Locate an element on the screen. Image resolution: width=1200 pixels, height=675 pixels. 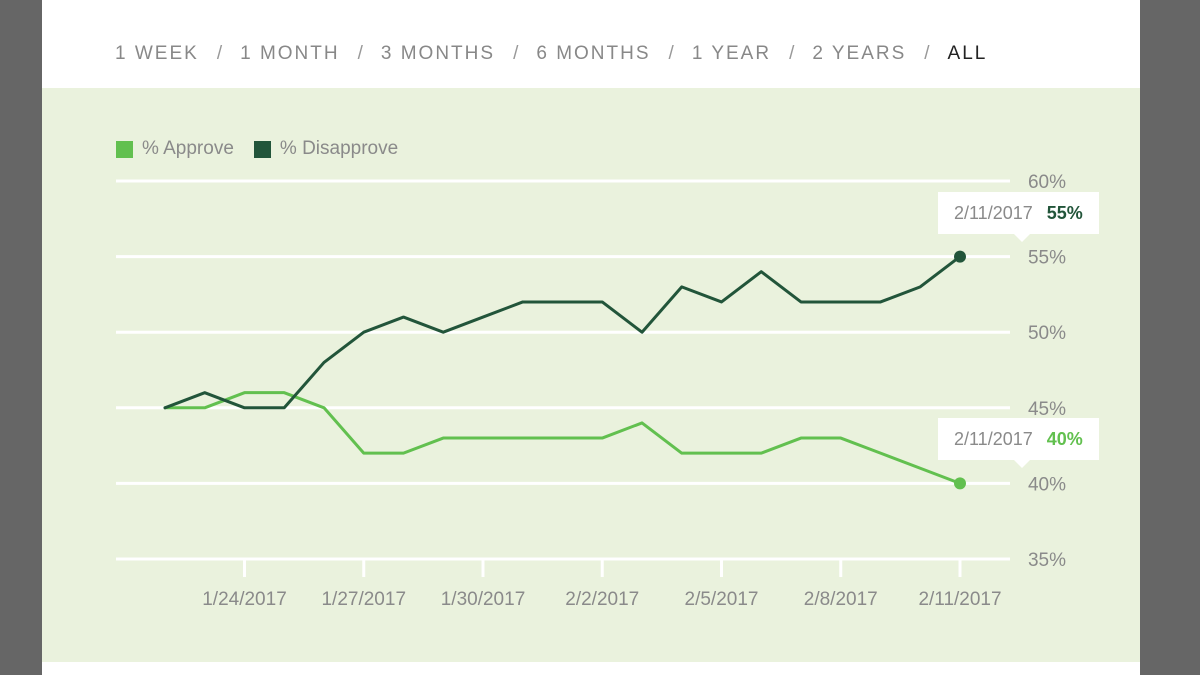
legend-swatch-disapprove is located at coordinates (262, 149).